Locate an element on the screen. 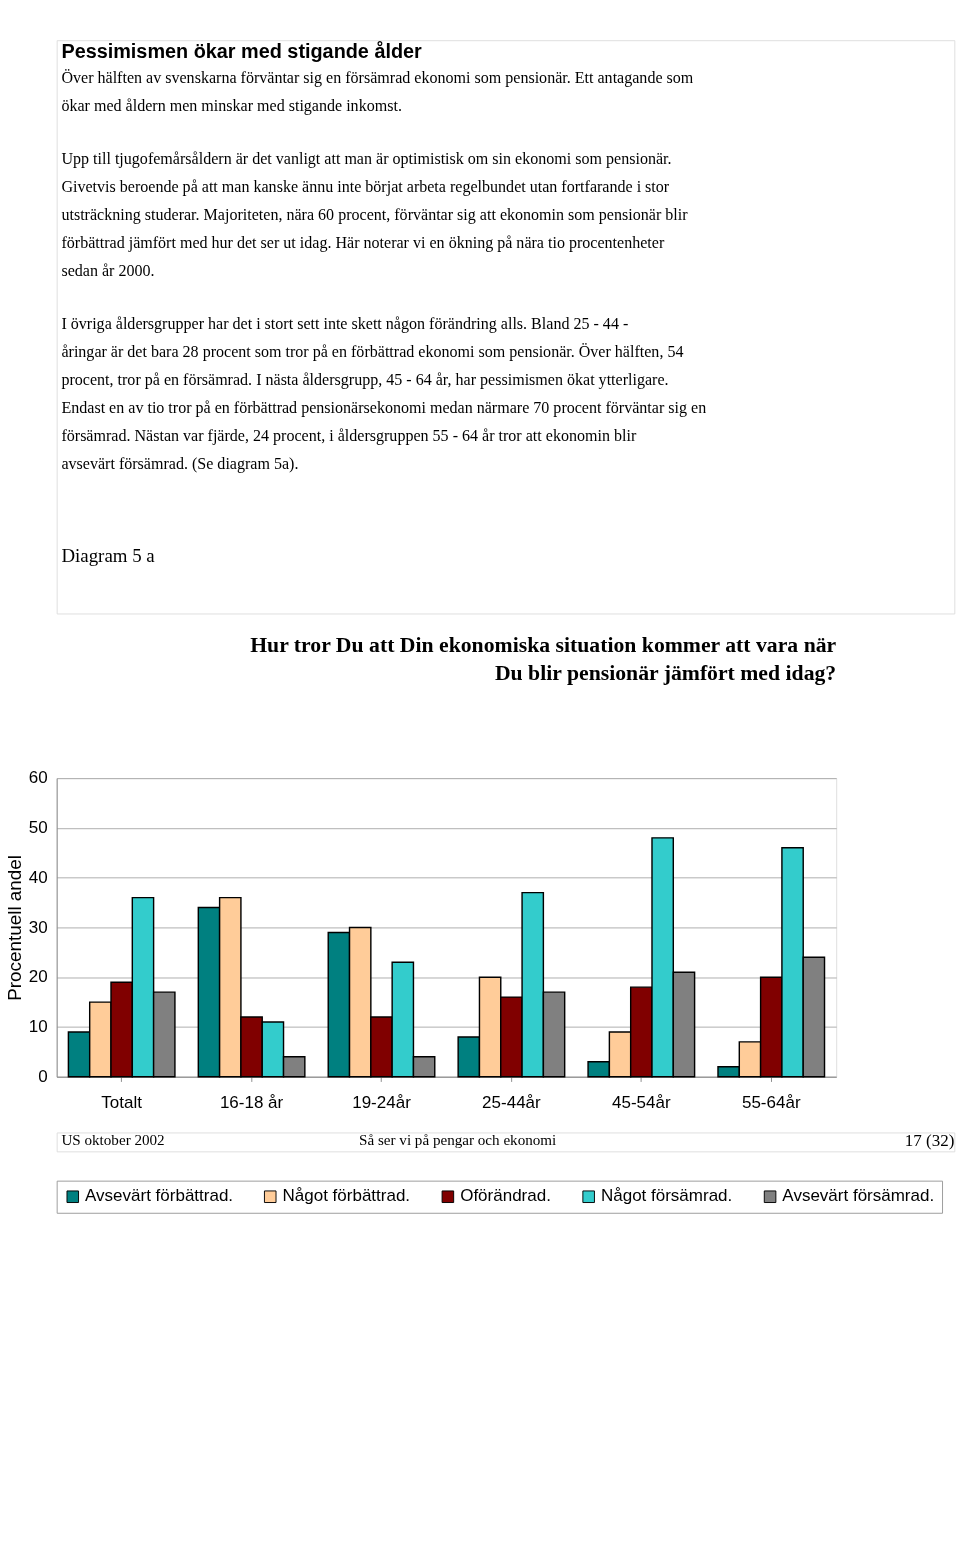 The width and height of the screenshot is (960, 1551). text: Upp till tjugofemårsåldern är det vanligt att man är optimistisk om sin ekonomi som pensionär. Givetvis beroende på att man kanske ännu inte börjat arbeta regelbundet utan fortfarande i stor utsträckning studerar. Majoriteten, nära 60 procent, förväntar sig att ekonomin som pensionär blir förbättrad jämfört med hur det ser ut idag. Här noterar vi en ökning på nära tio procentenheter sedan år 2000. is located at coordinates (375, 214).